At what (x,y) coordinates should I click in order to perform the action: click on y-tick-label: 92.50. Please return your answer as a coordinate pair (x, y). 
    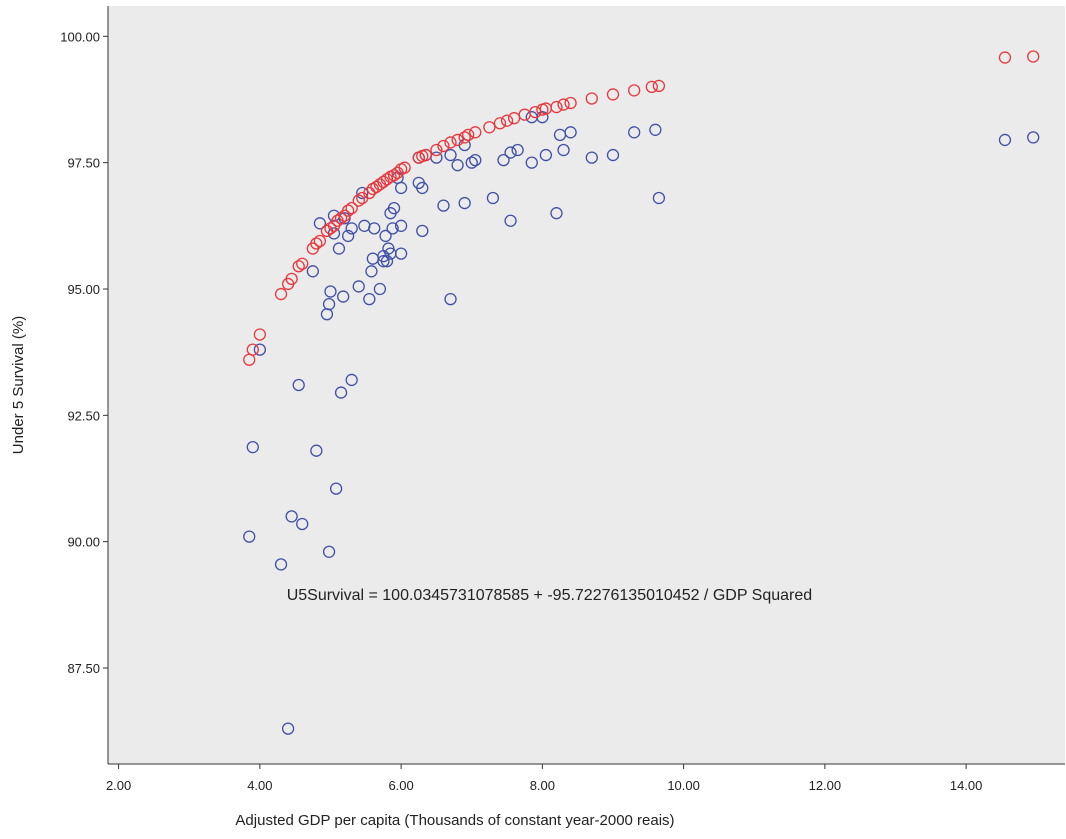
    Looking at the image, I should click on (83, 415).